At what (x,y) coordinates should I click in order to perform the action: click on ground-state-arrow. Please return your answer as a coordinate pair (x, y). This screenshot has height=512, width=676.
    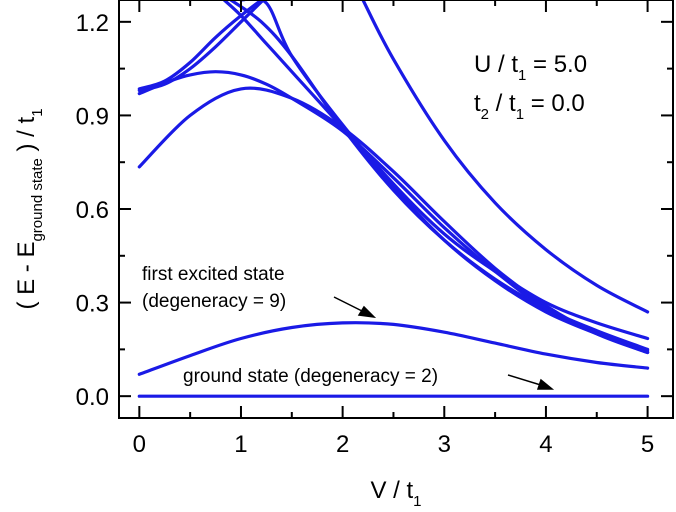
    Looking at the image, I should click on (526, 380).